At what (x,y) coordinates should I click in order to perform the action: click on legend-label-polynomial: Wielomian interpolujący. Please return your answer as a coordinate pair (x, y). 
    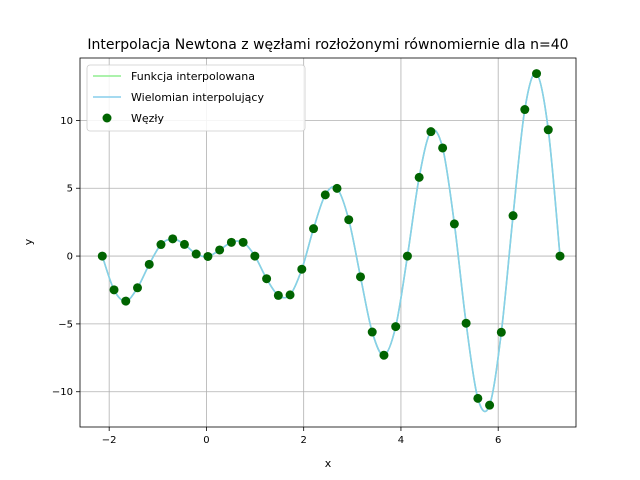
    Looking at the image, I should click on (197, 97).